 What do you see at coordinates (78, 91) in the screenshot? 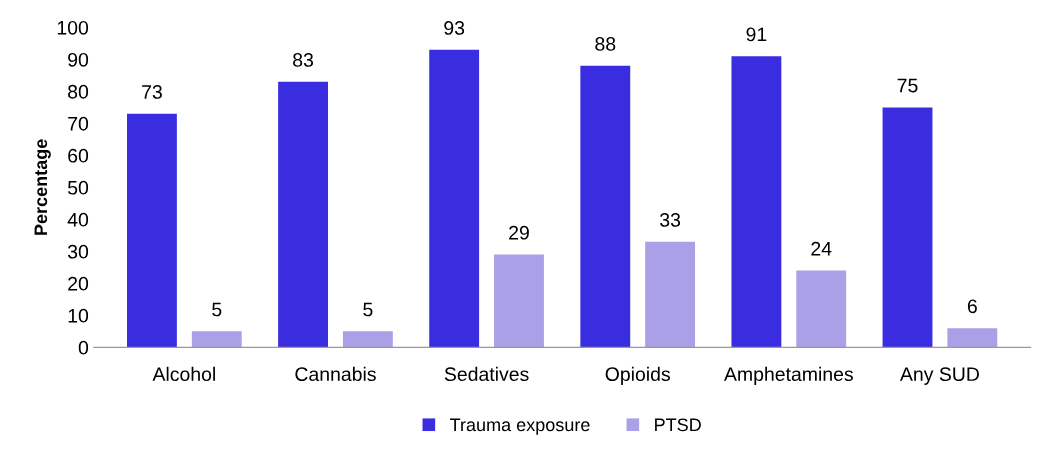
I see `y-tick-label: 80` at bounding box center [78, 91].